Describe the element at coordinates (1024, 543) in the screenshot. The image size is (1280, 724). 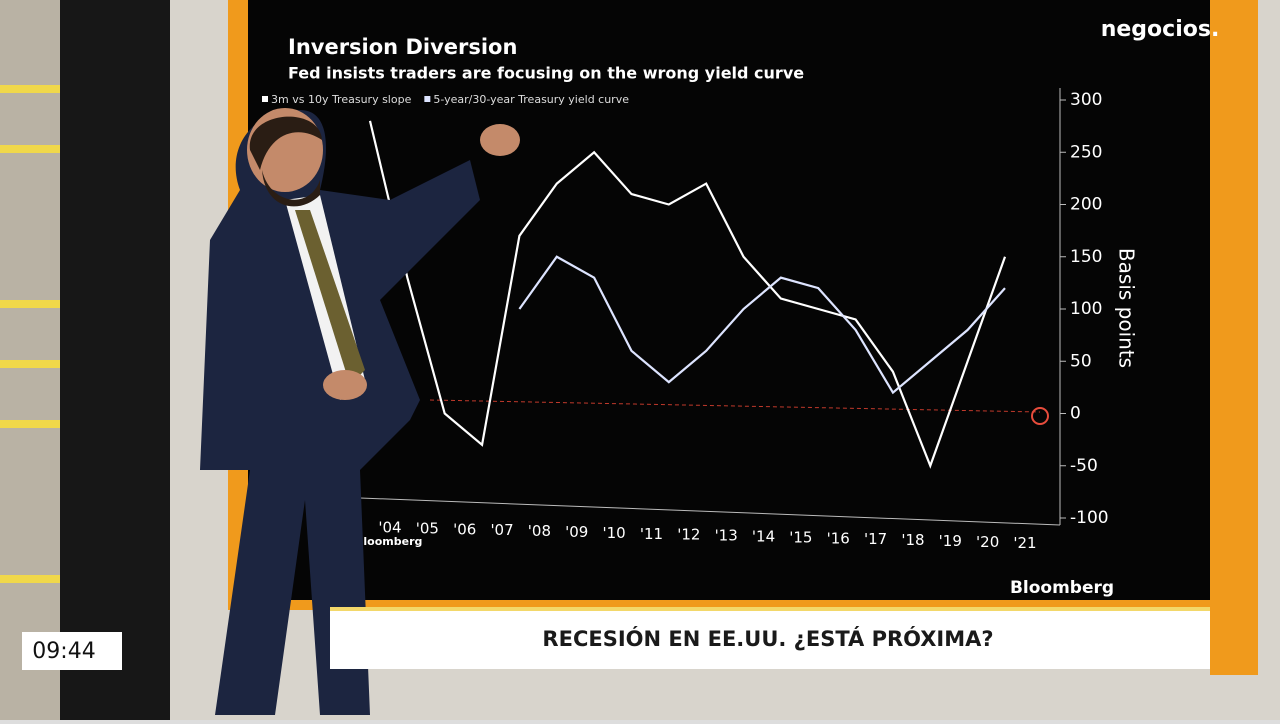
I see `x-tick-label: '21` at that location.